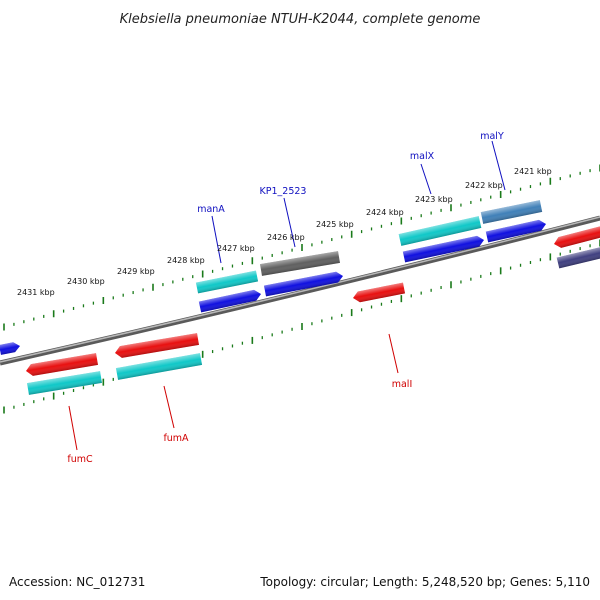 Image resolution: width=600 pixels, height=600 pixels. I want to click on gene-label-fuma: fumA, so click(176, 438).